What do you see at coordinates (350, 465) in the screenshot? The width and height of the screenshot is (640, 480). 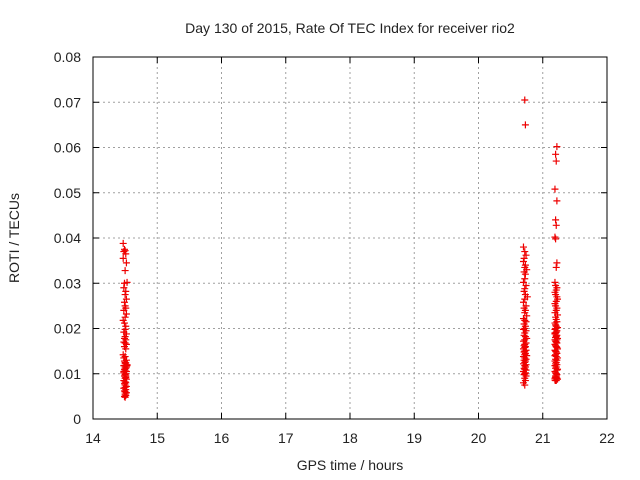 I see `x-axis-label: GPS time / hours` at bounding box center [350, 465].